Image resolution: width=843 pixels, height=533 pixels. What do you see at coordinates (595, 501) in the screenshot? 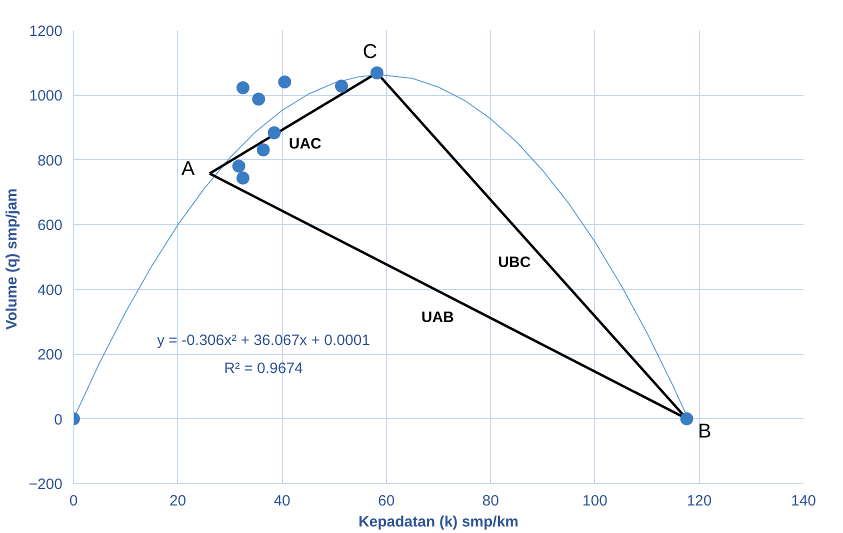
I see `x-tick-label: 100` at bounding box center [595, 501].